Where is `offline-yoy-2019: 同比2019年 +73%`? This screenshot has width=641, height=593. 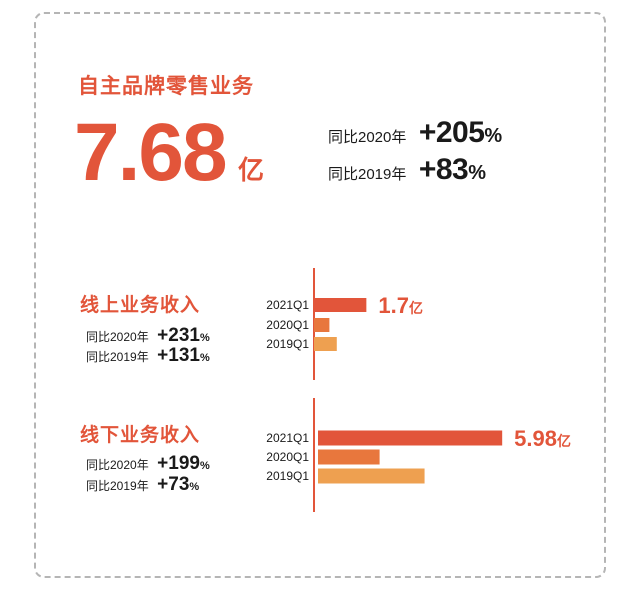 offline-yoy-2019: 同比2019年 +73% is located at coordinates (142, 485).